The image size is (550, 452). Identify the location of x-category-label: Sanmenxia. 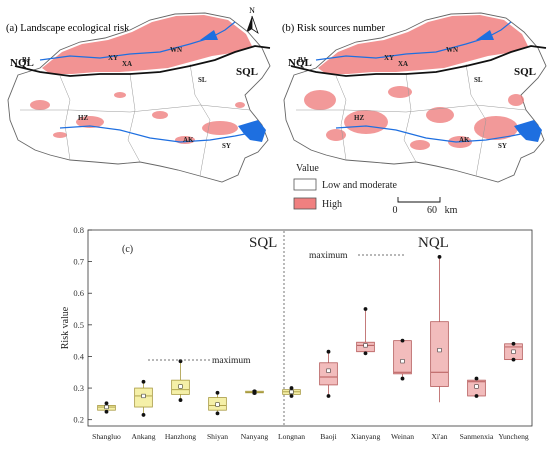
(477, 436).